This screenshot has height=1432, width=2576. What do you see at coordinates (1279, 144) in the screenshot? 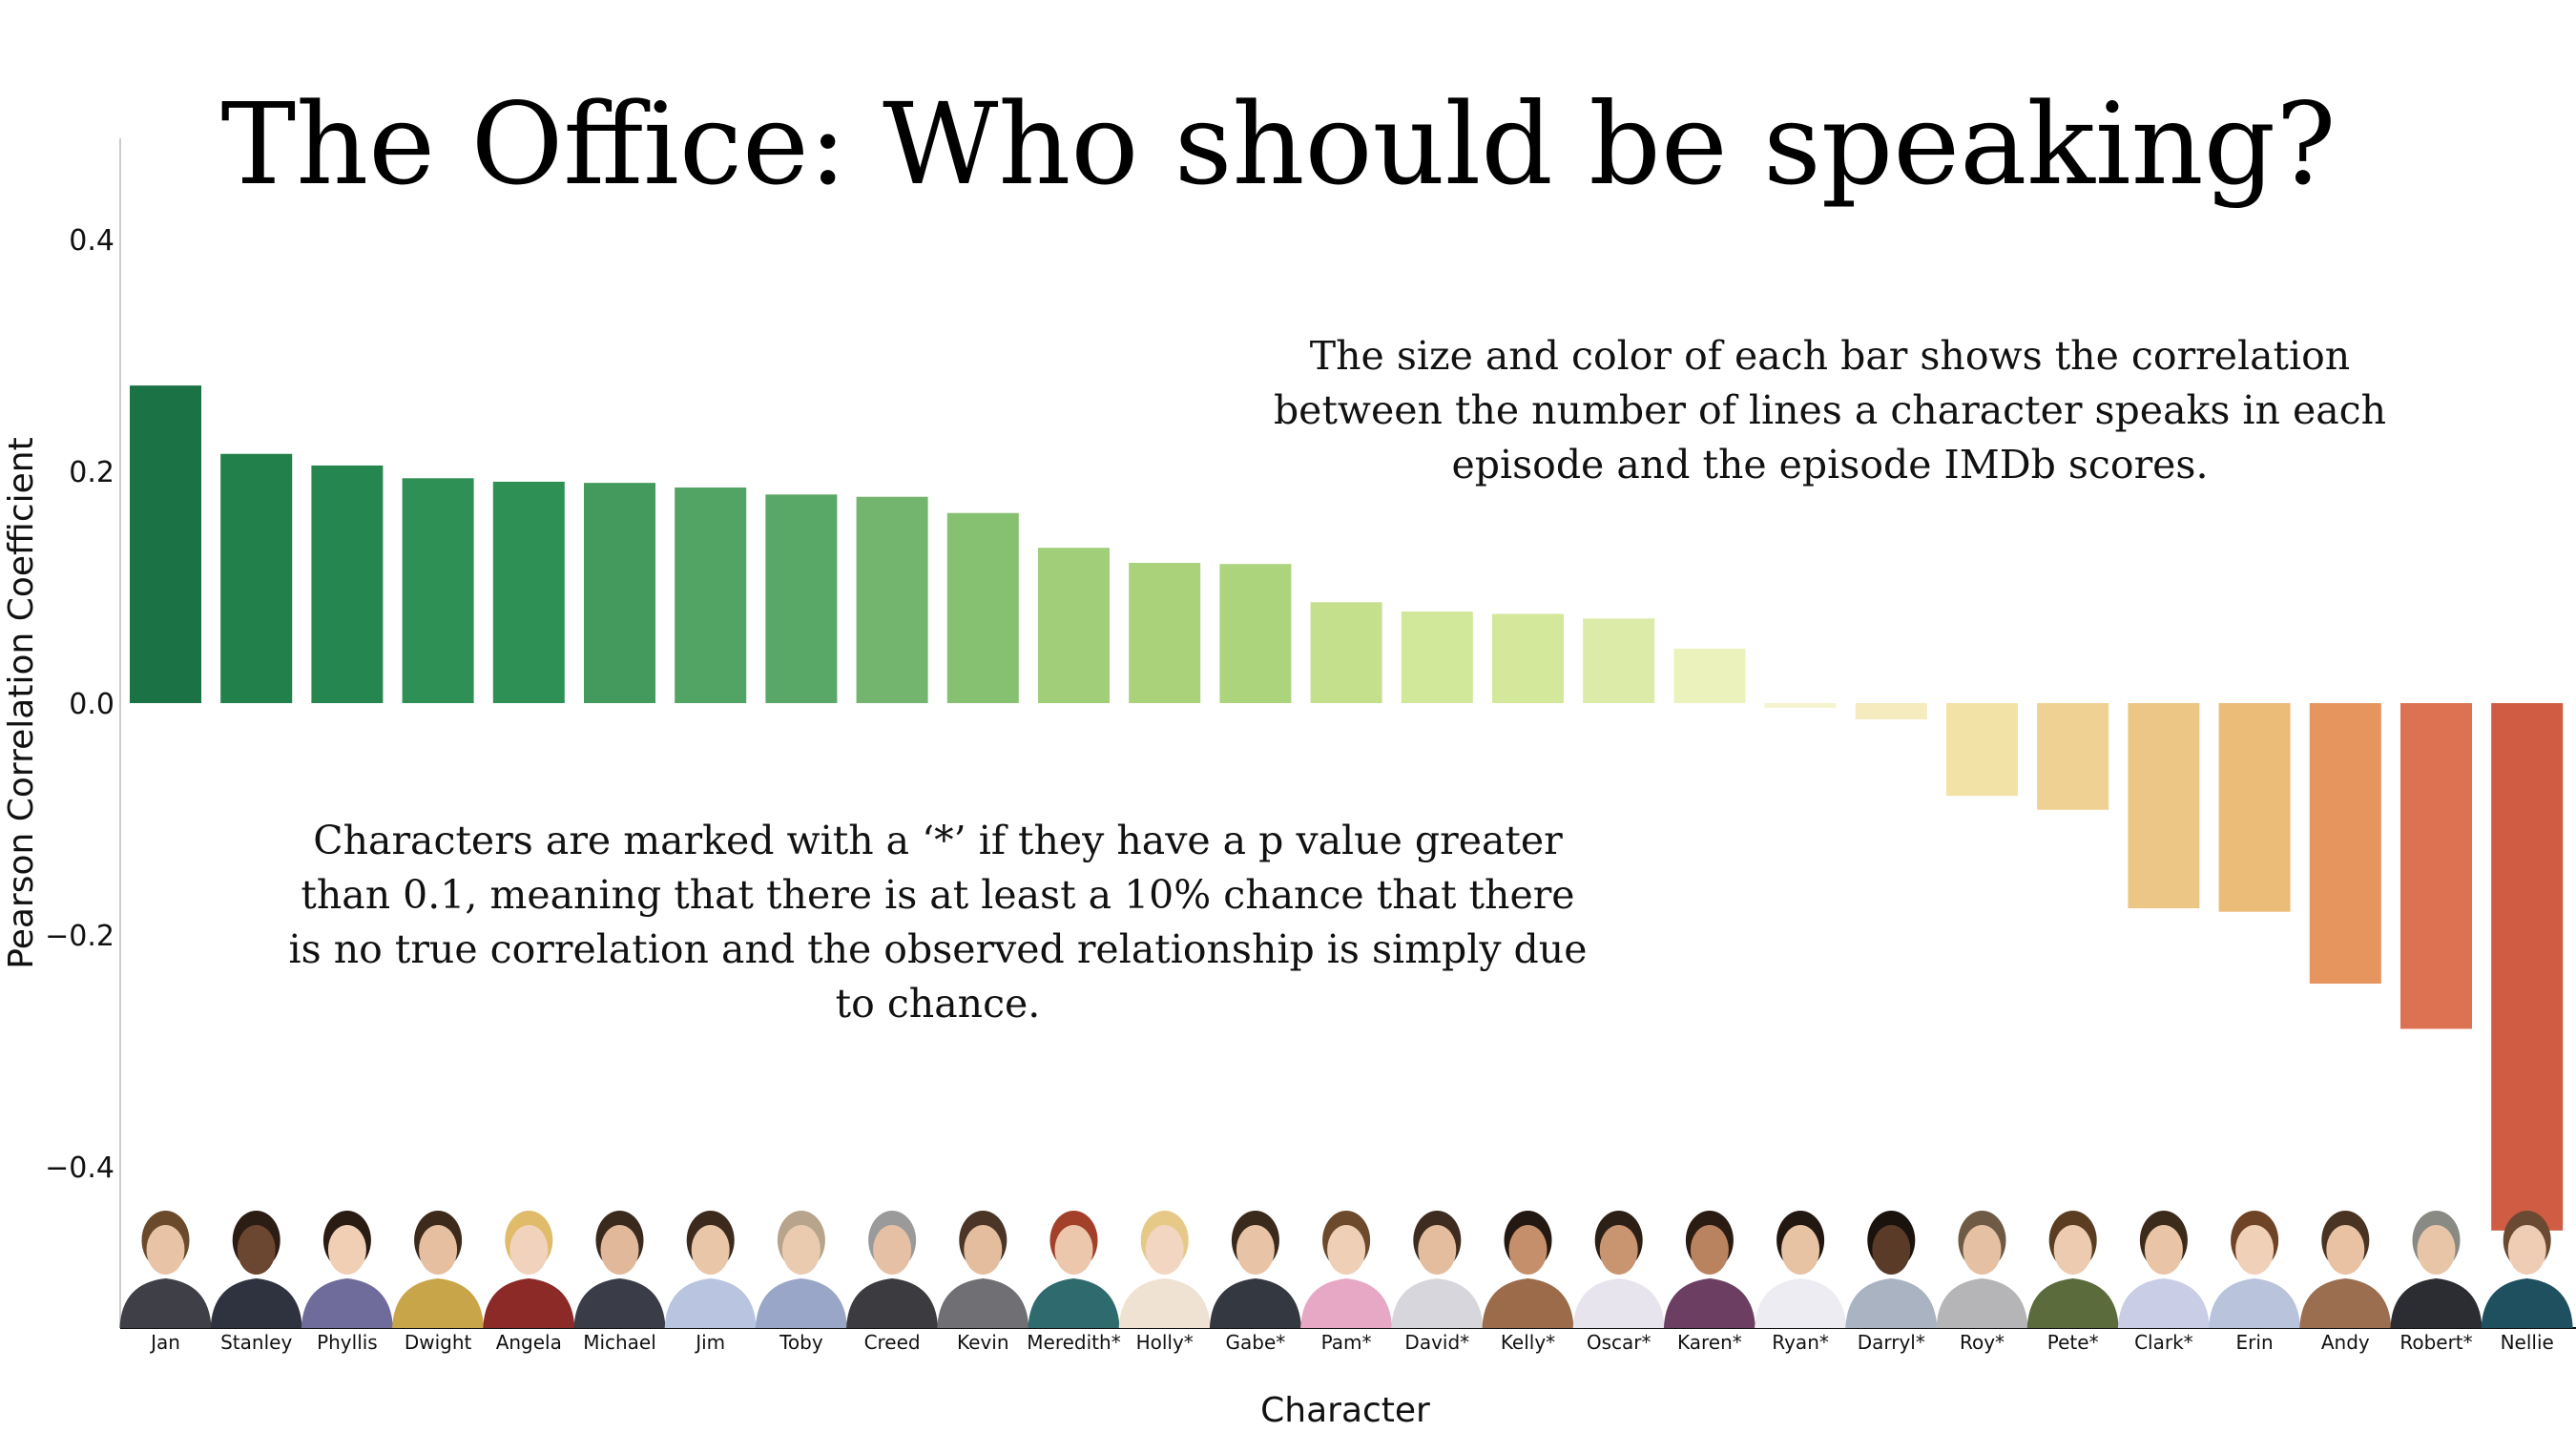
I see `chart-title: The Office: Who should be speaking?` at bounding box center [1279, 144].